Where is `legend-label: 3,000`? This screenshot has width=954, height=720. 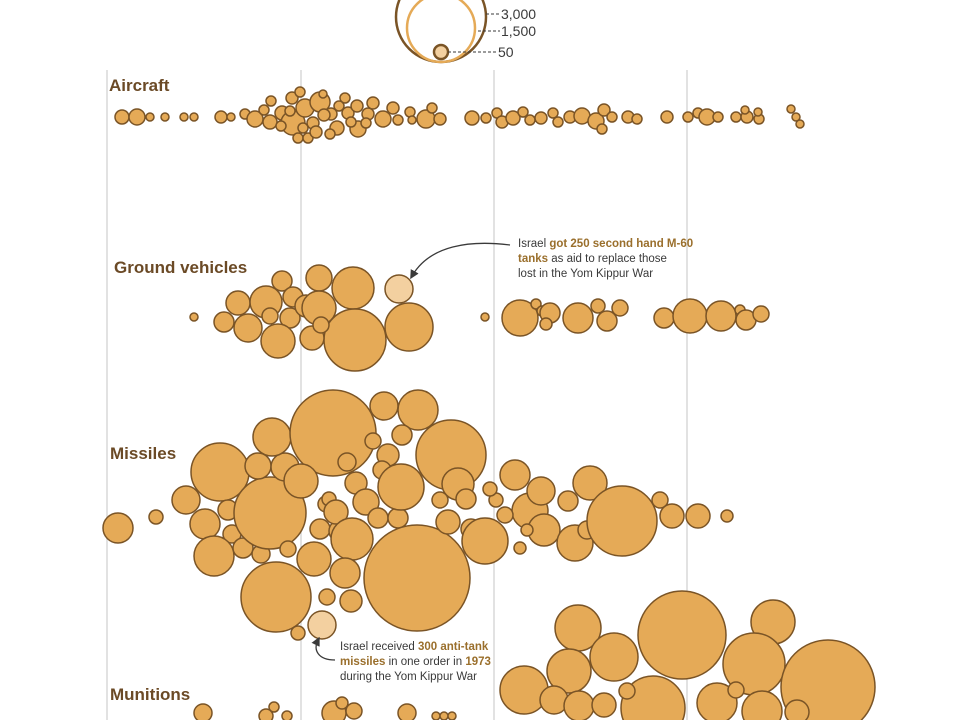
legend-label: 3,000 is located at coordinates (518, 14).